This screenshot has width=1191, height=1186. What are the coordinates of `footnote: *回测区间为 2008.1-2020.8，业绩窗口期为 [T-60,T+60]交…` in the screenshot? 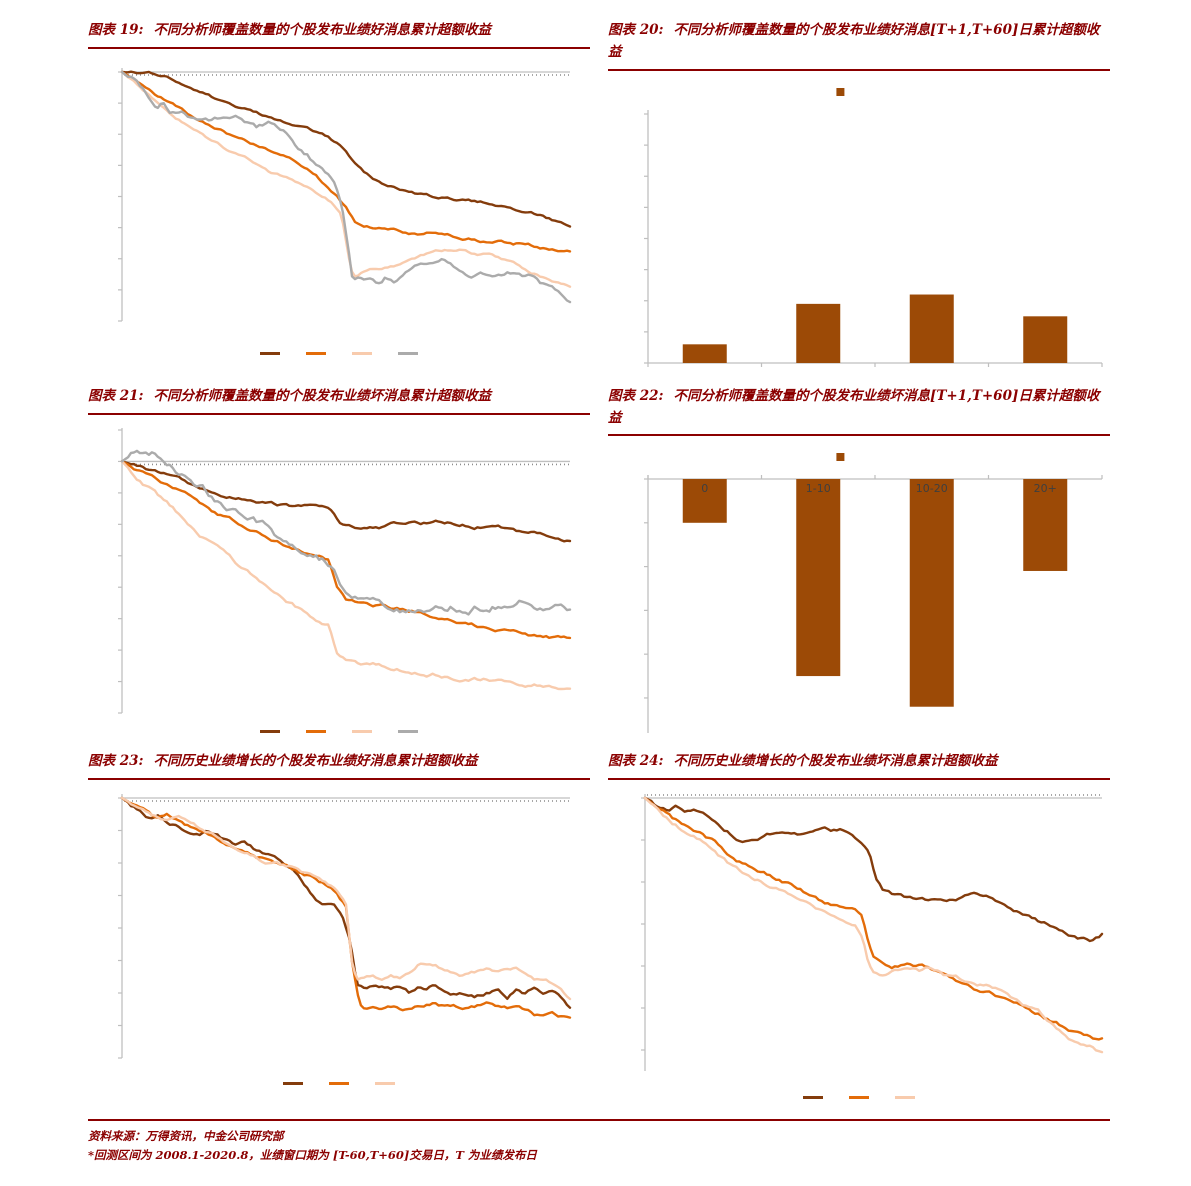 It's located at (312, 1154).